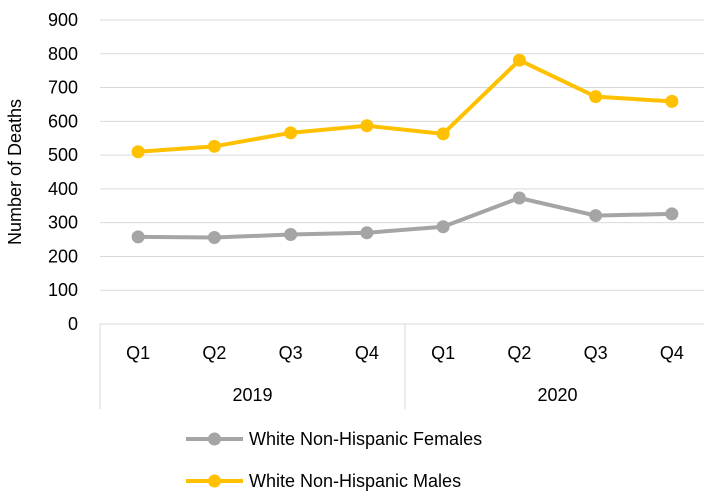 The width and height of the screenshot is (704, 493). What do you see at coordinates (252, 395) in the screenshot?
I see `x-group-label: 2019` at bounding box center [252, 395].